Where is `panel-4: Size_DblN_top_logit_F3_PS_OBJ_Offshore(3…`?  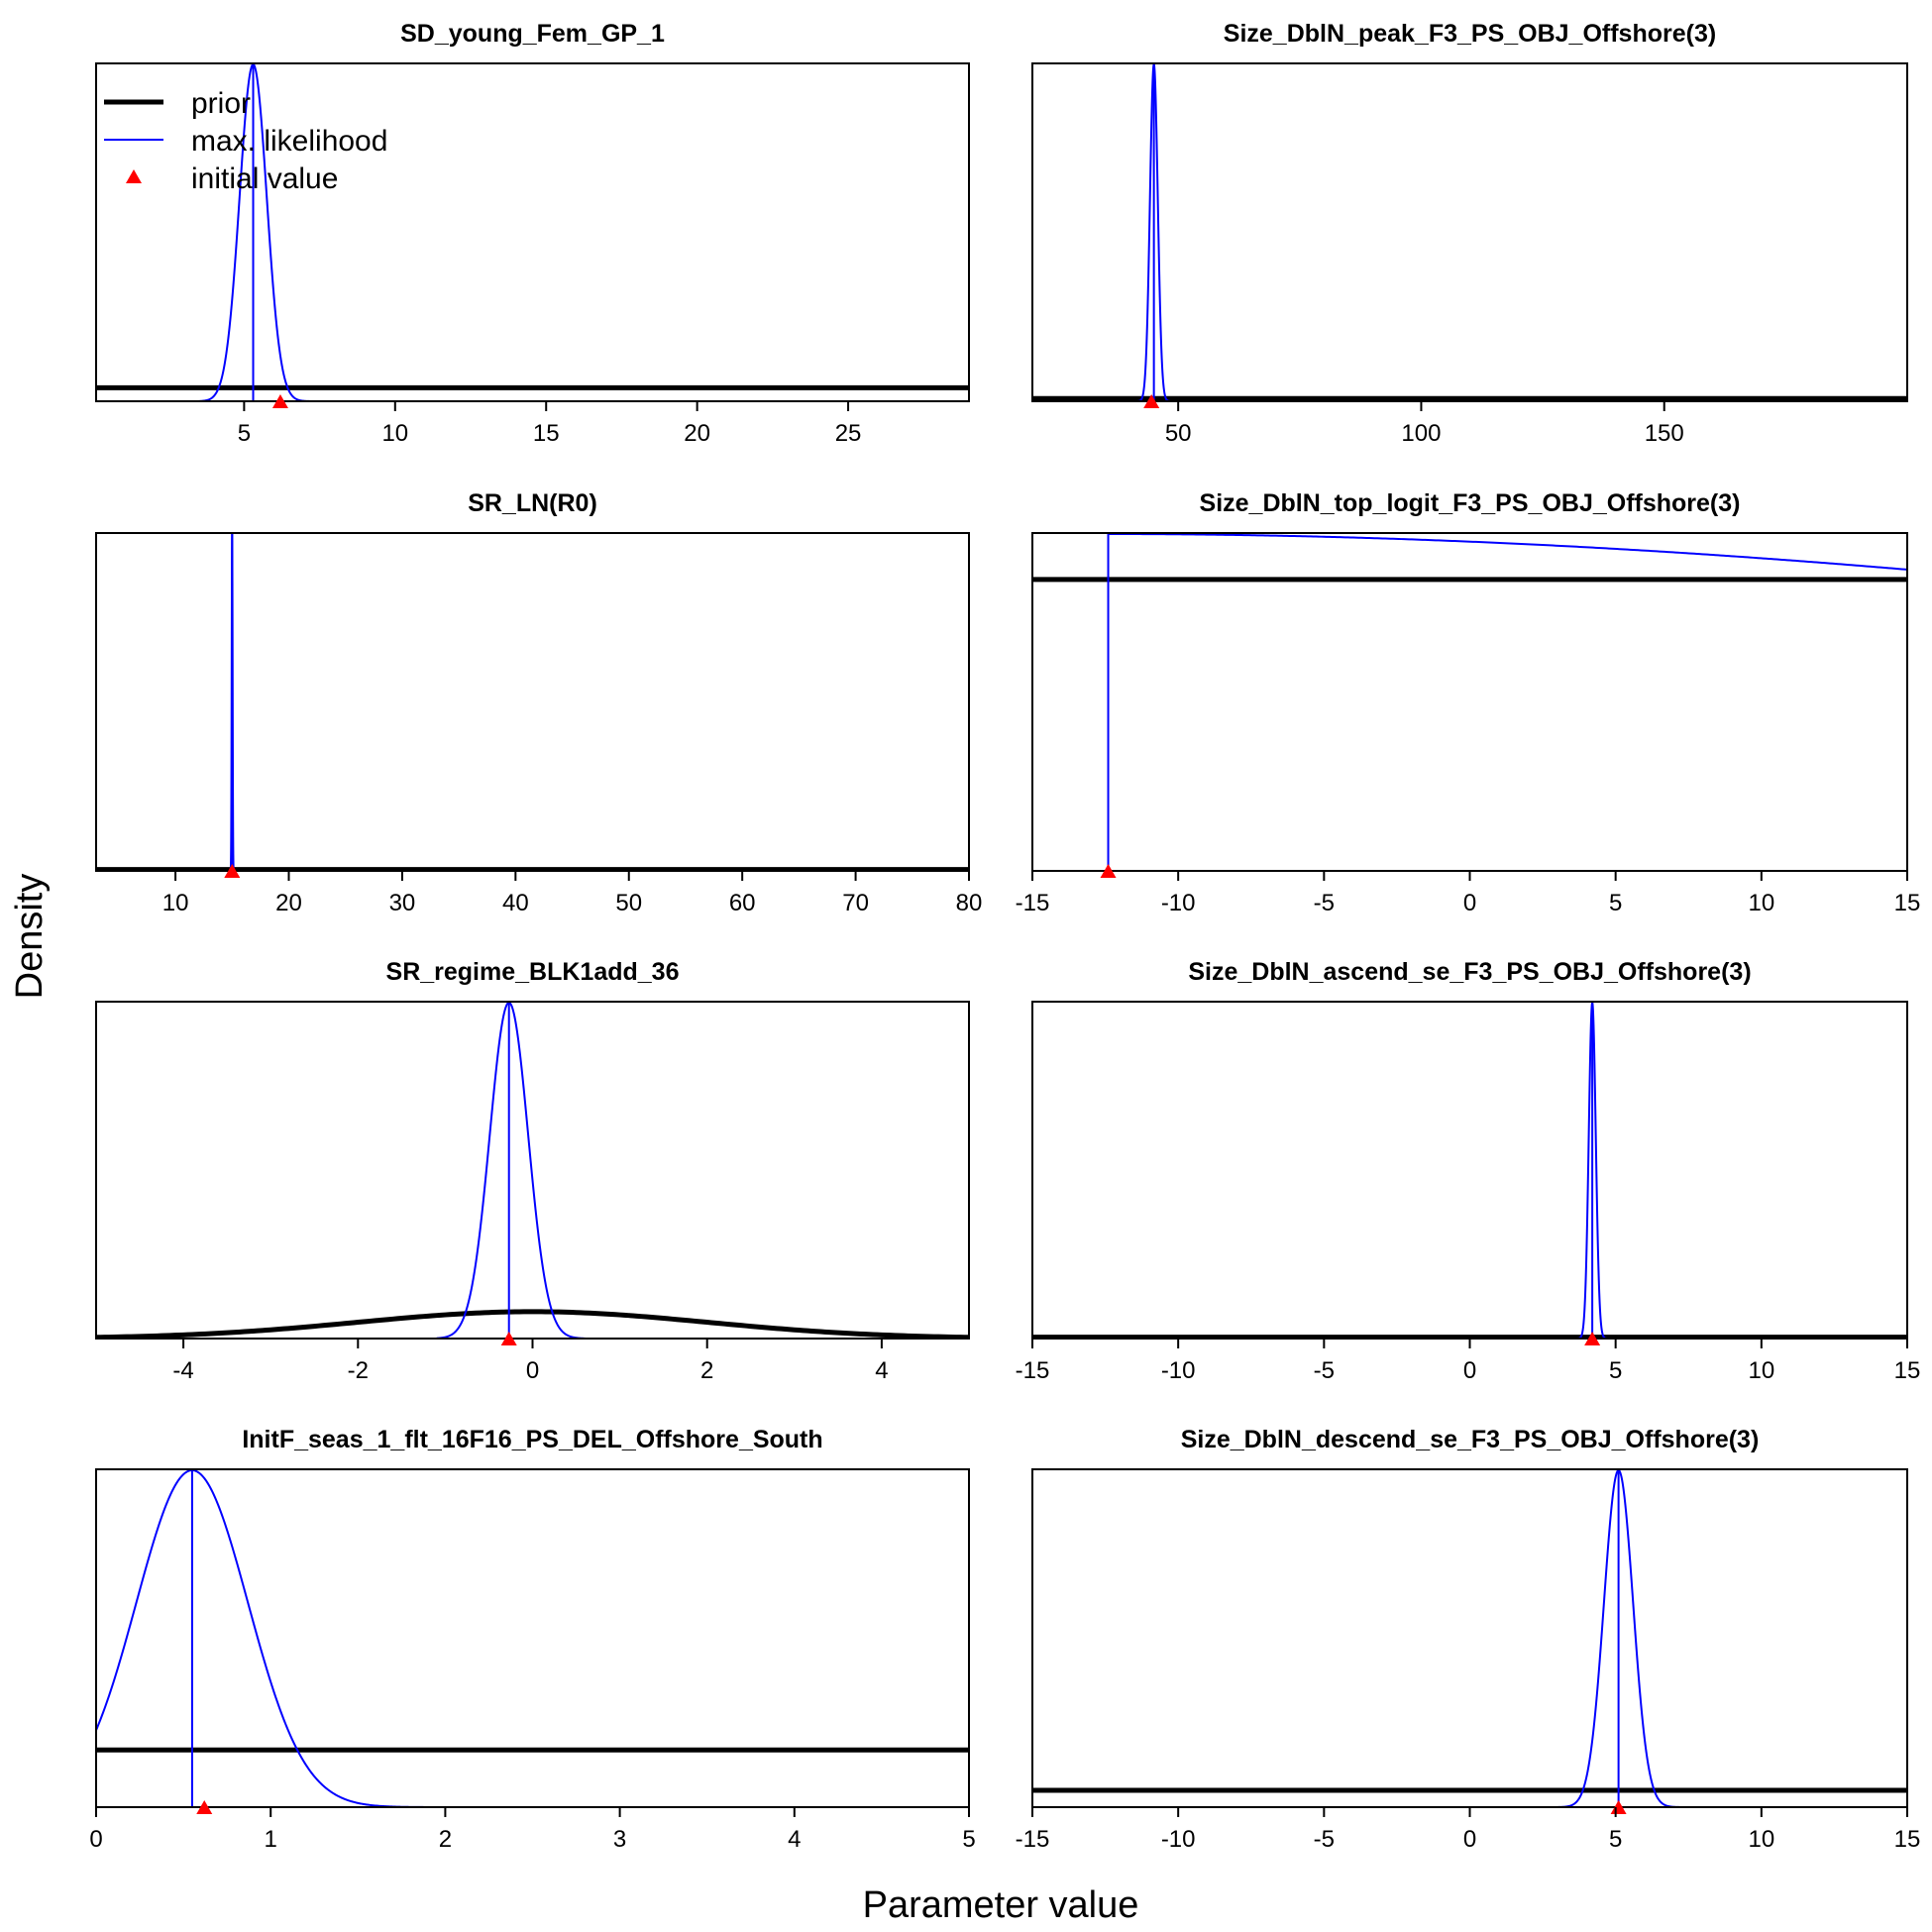
panel-4: Size_DblN_top_logit_F3_PS_OBJ_Offshore(3… is located at coordinates (1468, 703).